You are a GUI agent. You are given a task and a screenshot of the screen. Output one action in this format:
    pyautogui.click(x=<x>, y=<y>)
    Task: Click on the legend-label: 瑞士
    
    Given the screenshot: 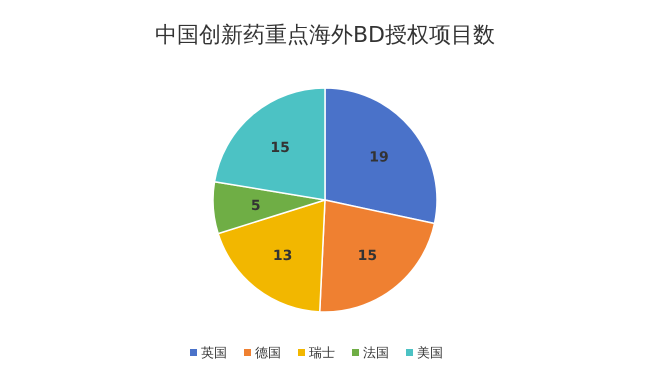 What is the action you would take?
    pyautogui.click(x=322, y=353)
    